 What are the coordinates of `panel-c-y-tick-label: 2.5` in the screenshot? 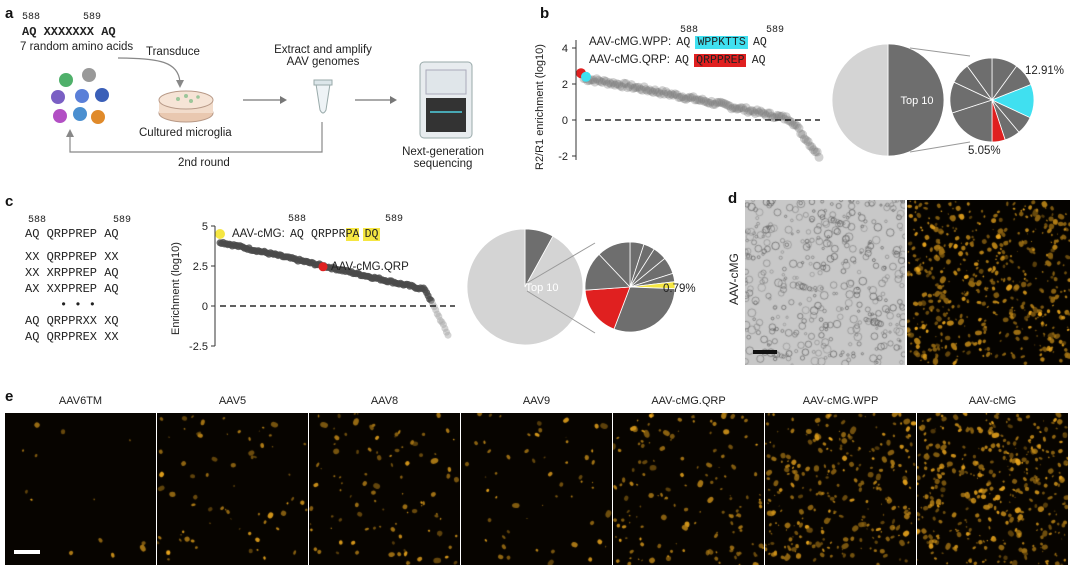 It's located at (200, 267).